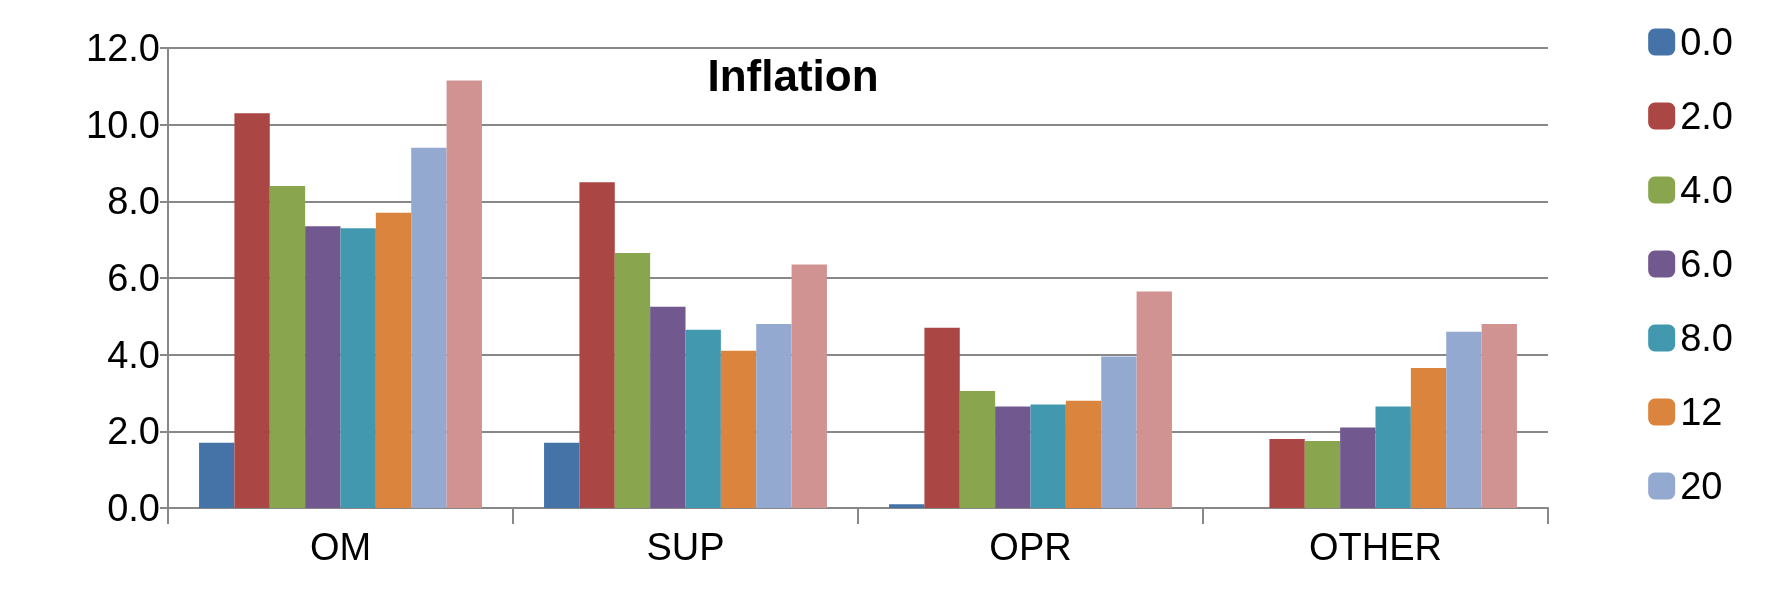  Describe the element at coordinates (685, 547) in the screenshot. I see `x-tick-label: SUP` at that location.